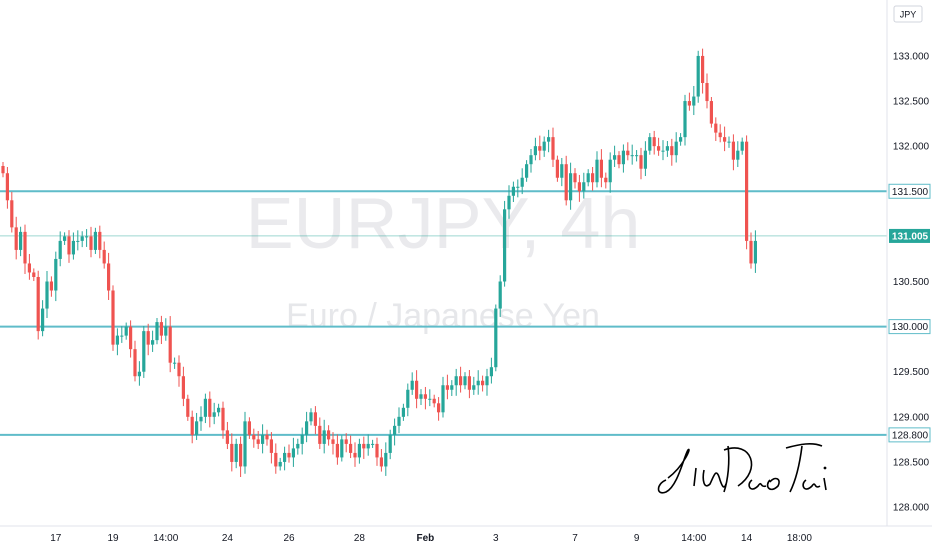 The height and width of the screenshot is (550, 932). I want to click on x-tick-label: 28, so click(360, 538).